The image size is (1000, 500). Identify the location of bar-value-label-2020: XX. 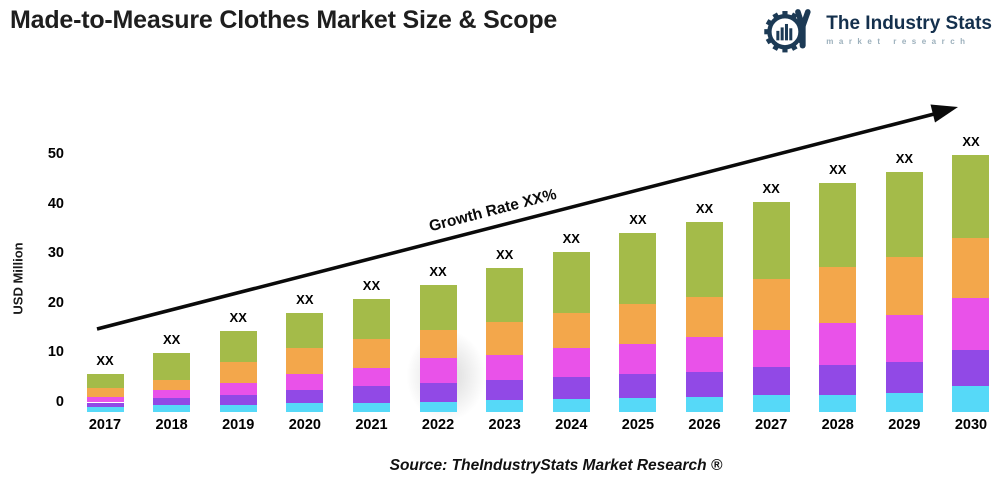
(305, 300).